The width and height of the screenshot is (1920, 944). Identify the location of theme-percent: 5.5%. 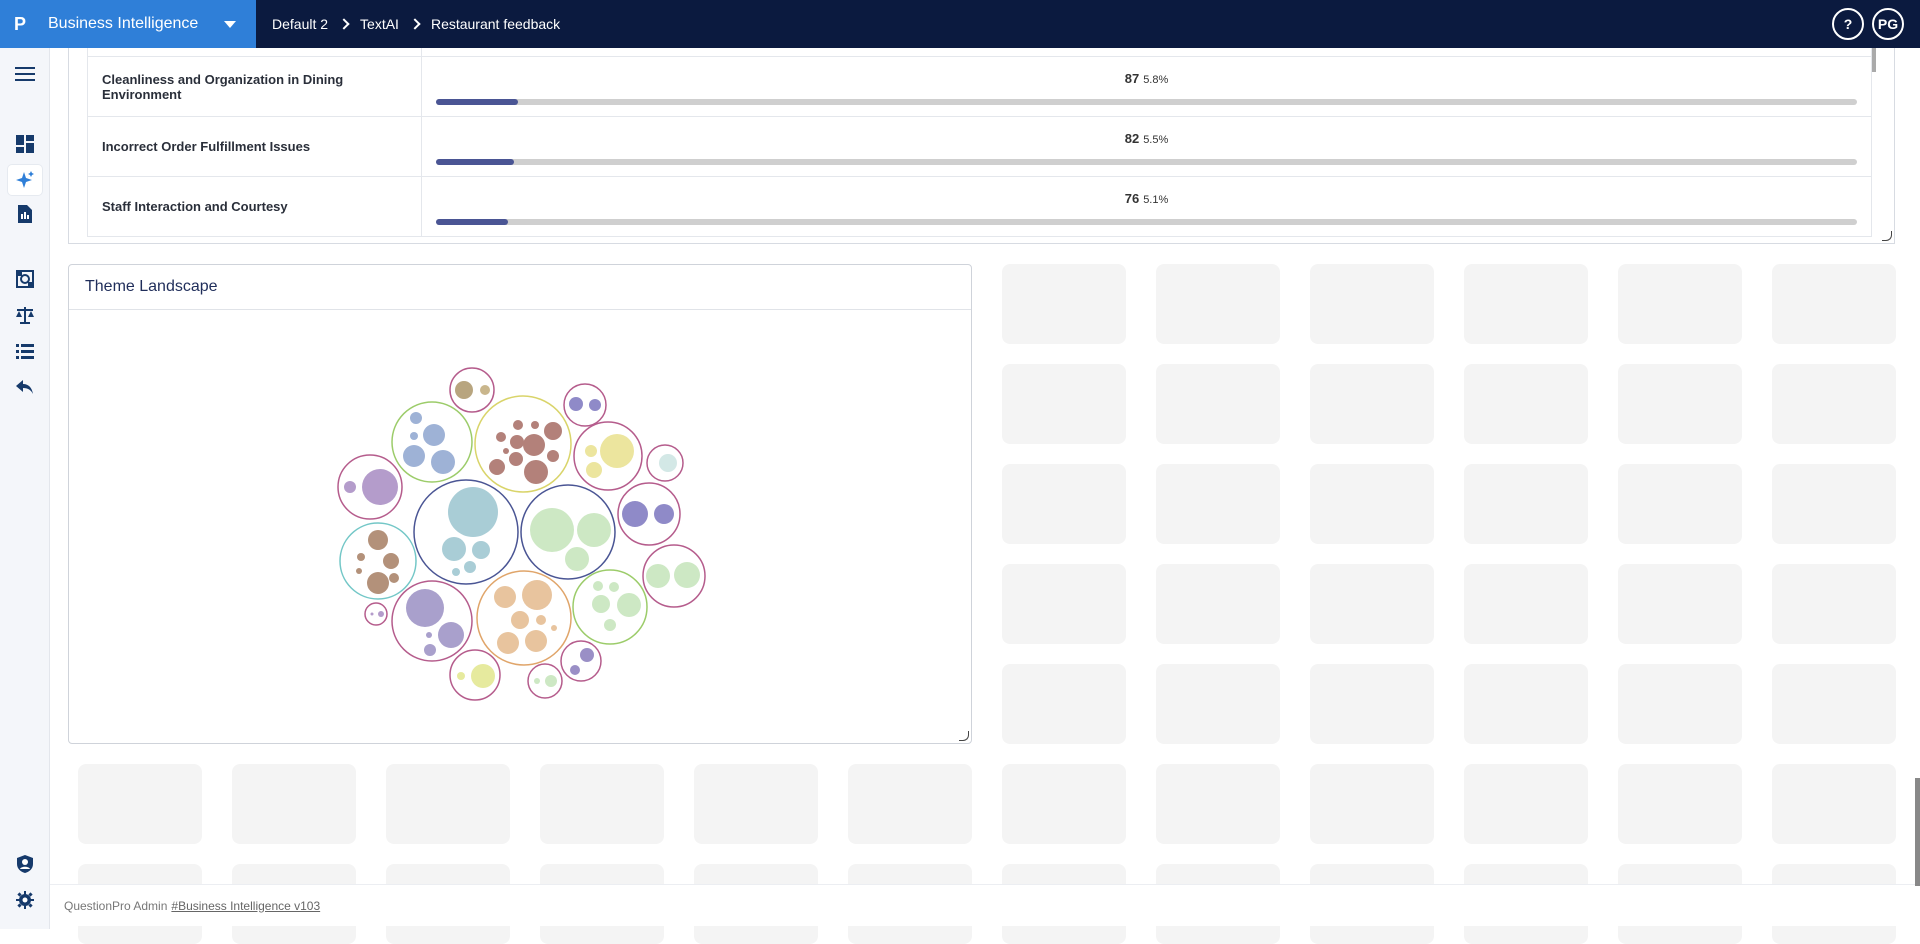
(1156, 140).